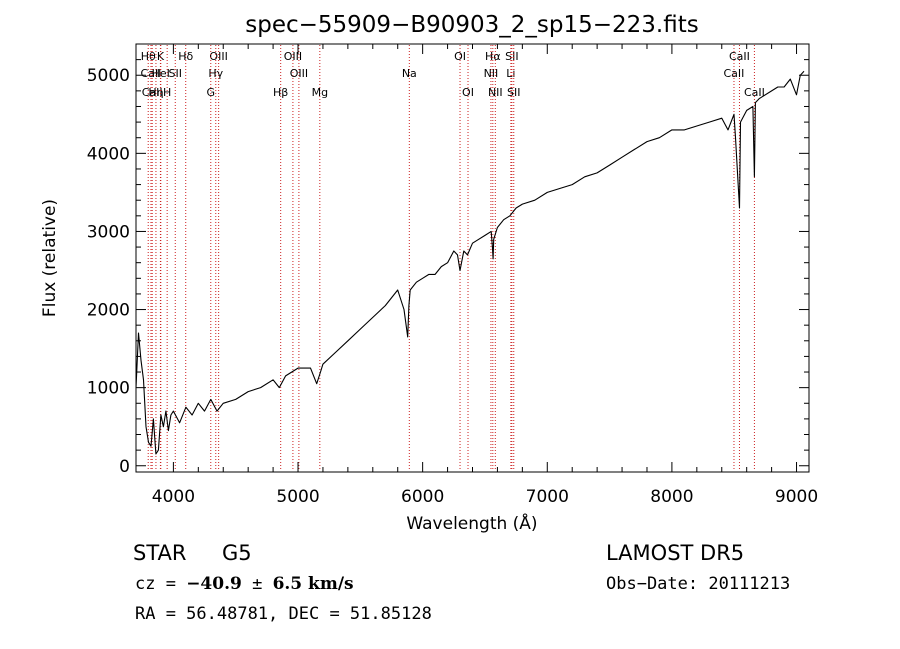 This screenshot has width=900, height=649. I want to click on y-tick-label-5: 5000, so click(108, 76).